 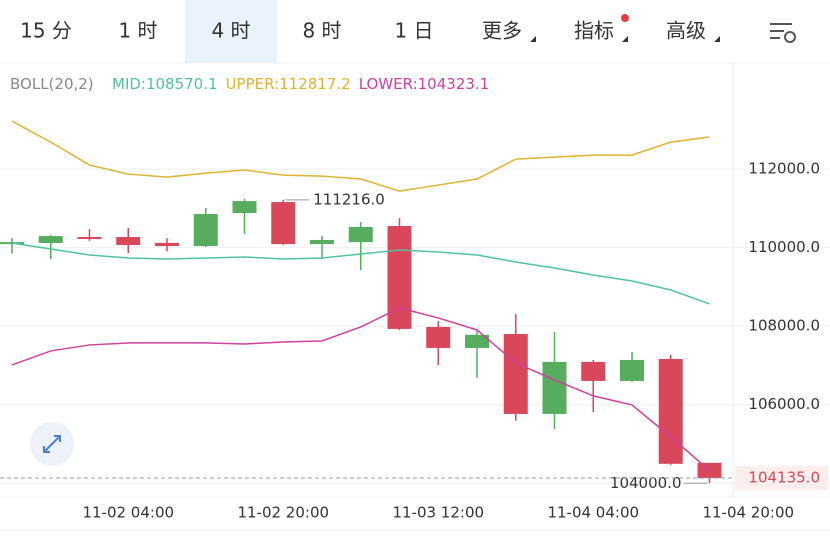 What do you see at coordinates (646, 483) in the screenshot?
I see `annotation-label: 104000.0` at bounding box center [646, 483].